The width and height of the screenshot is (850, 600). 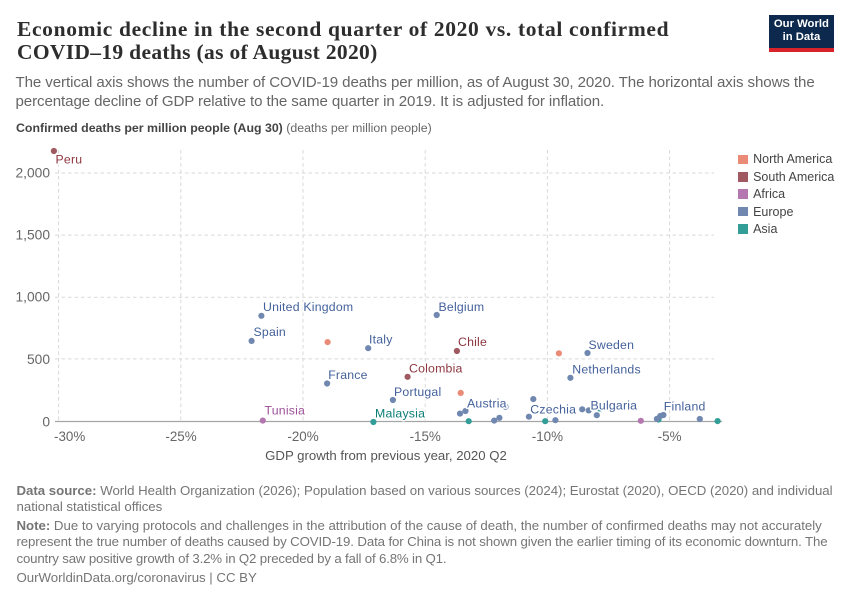 What do you see at coordinates (270, 332) in the screenshot?
I see `svg-text: Spain` at bounding box center [270, 332].